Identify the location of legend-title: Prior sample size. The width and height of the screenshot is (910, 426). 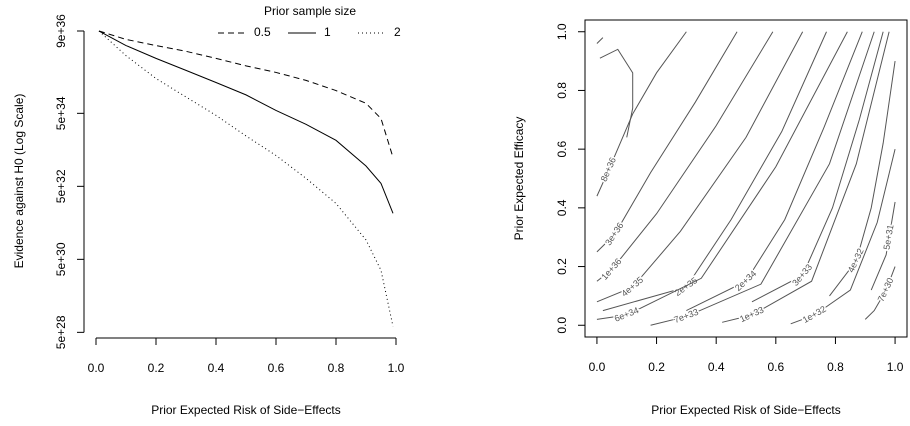
(310, 11).